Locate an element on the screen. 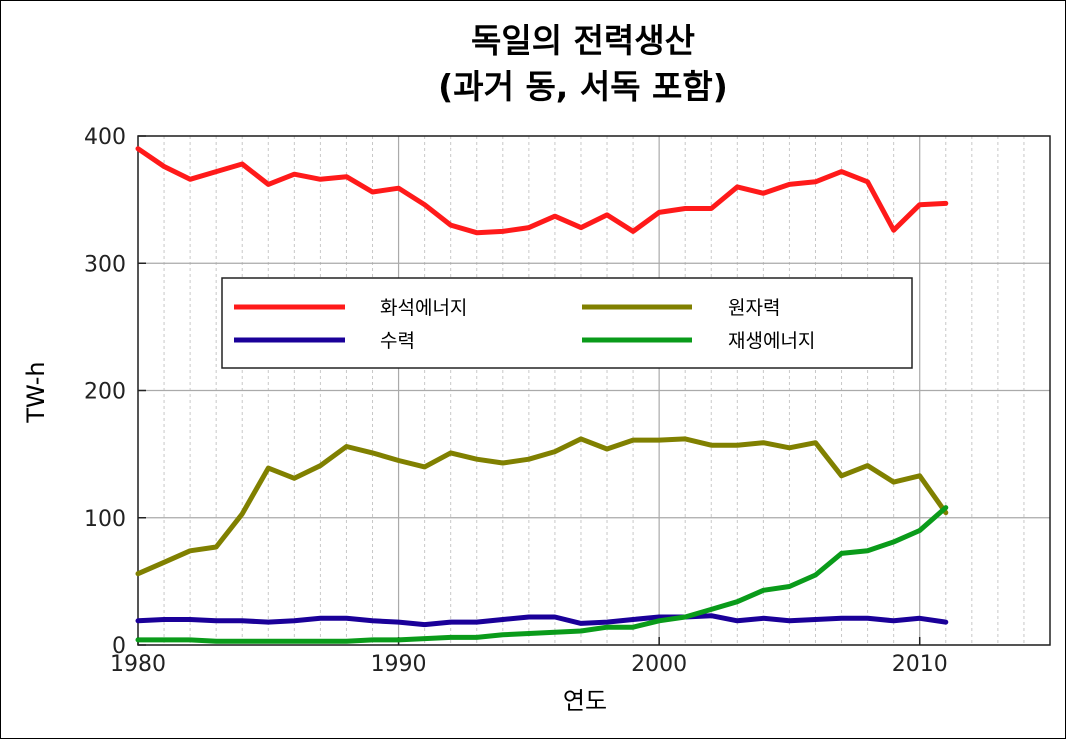  legend-label-hydro: 수력 is located at coordinates (397, 341).